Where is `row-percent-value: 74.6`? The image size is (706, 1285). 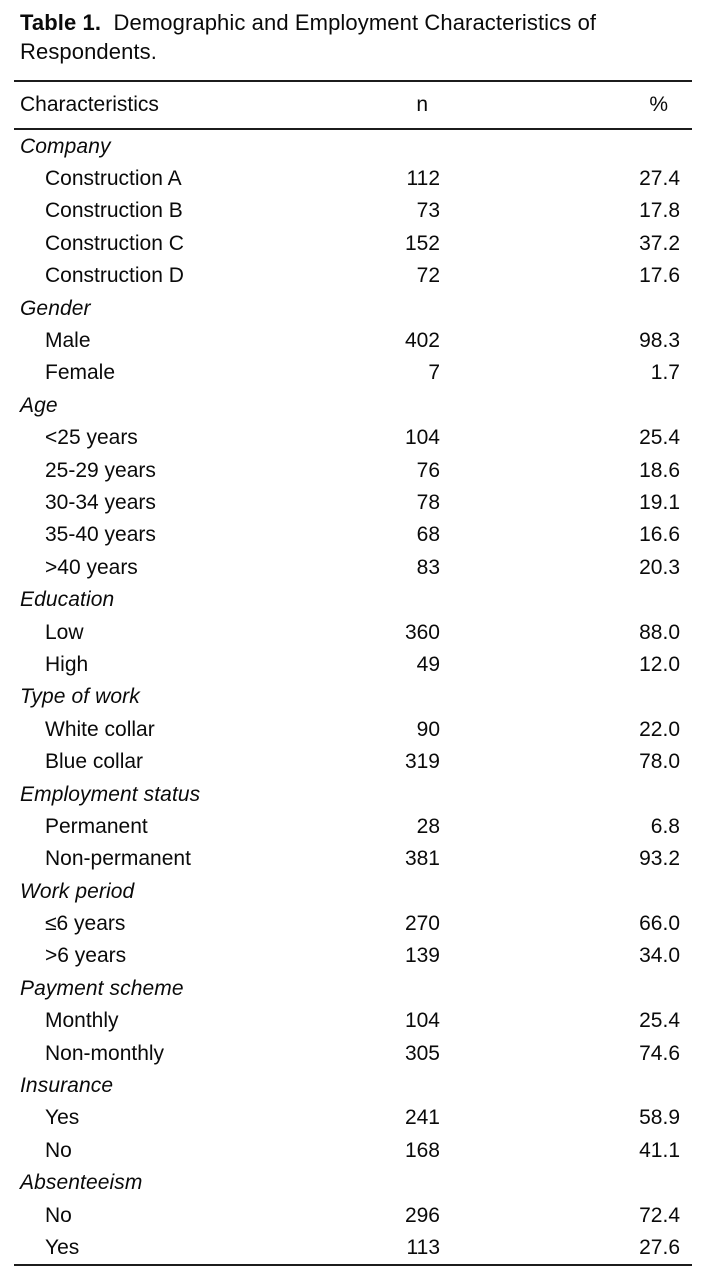
row-percent-value: 74.6 is located at coordinates (659, 1053).